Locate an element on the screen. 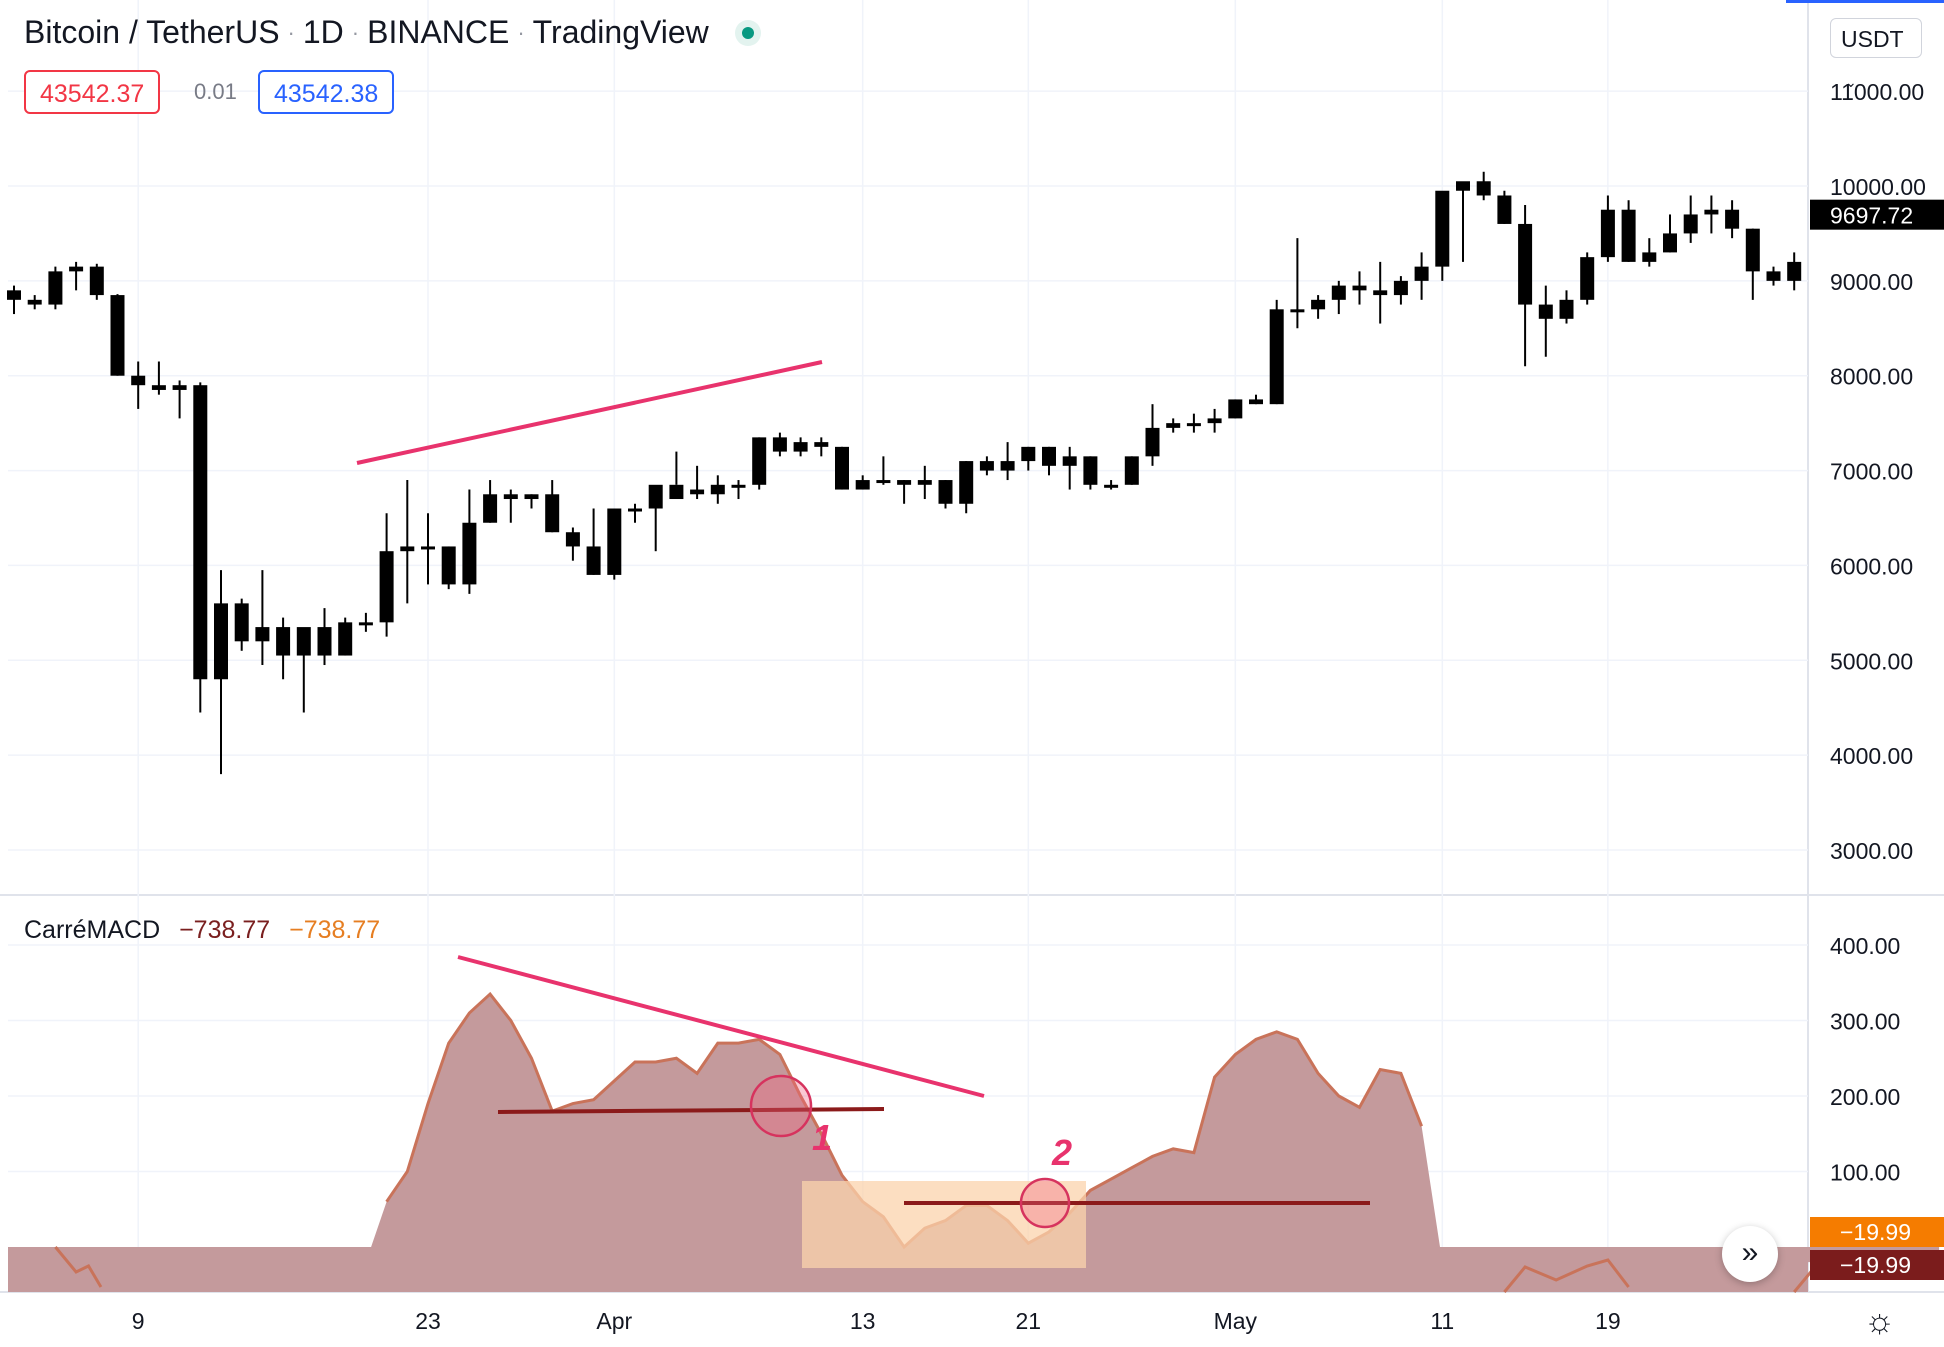 Image resolution: width=1944 pixels, height=1347 pixels. indicator-name: CarréMACD is located at coordinates (92, 930).